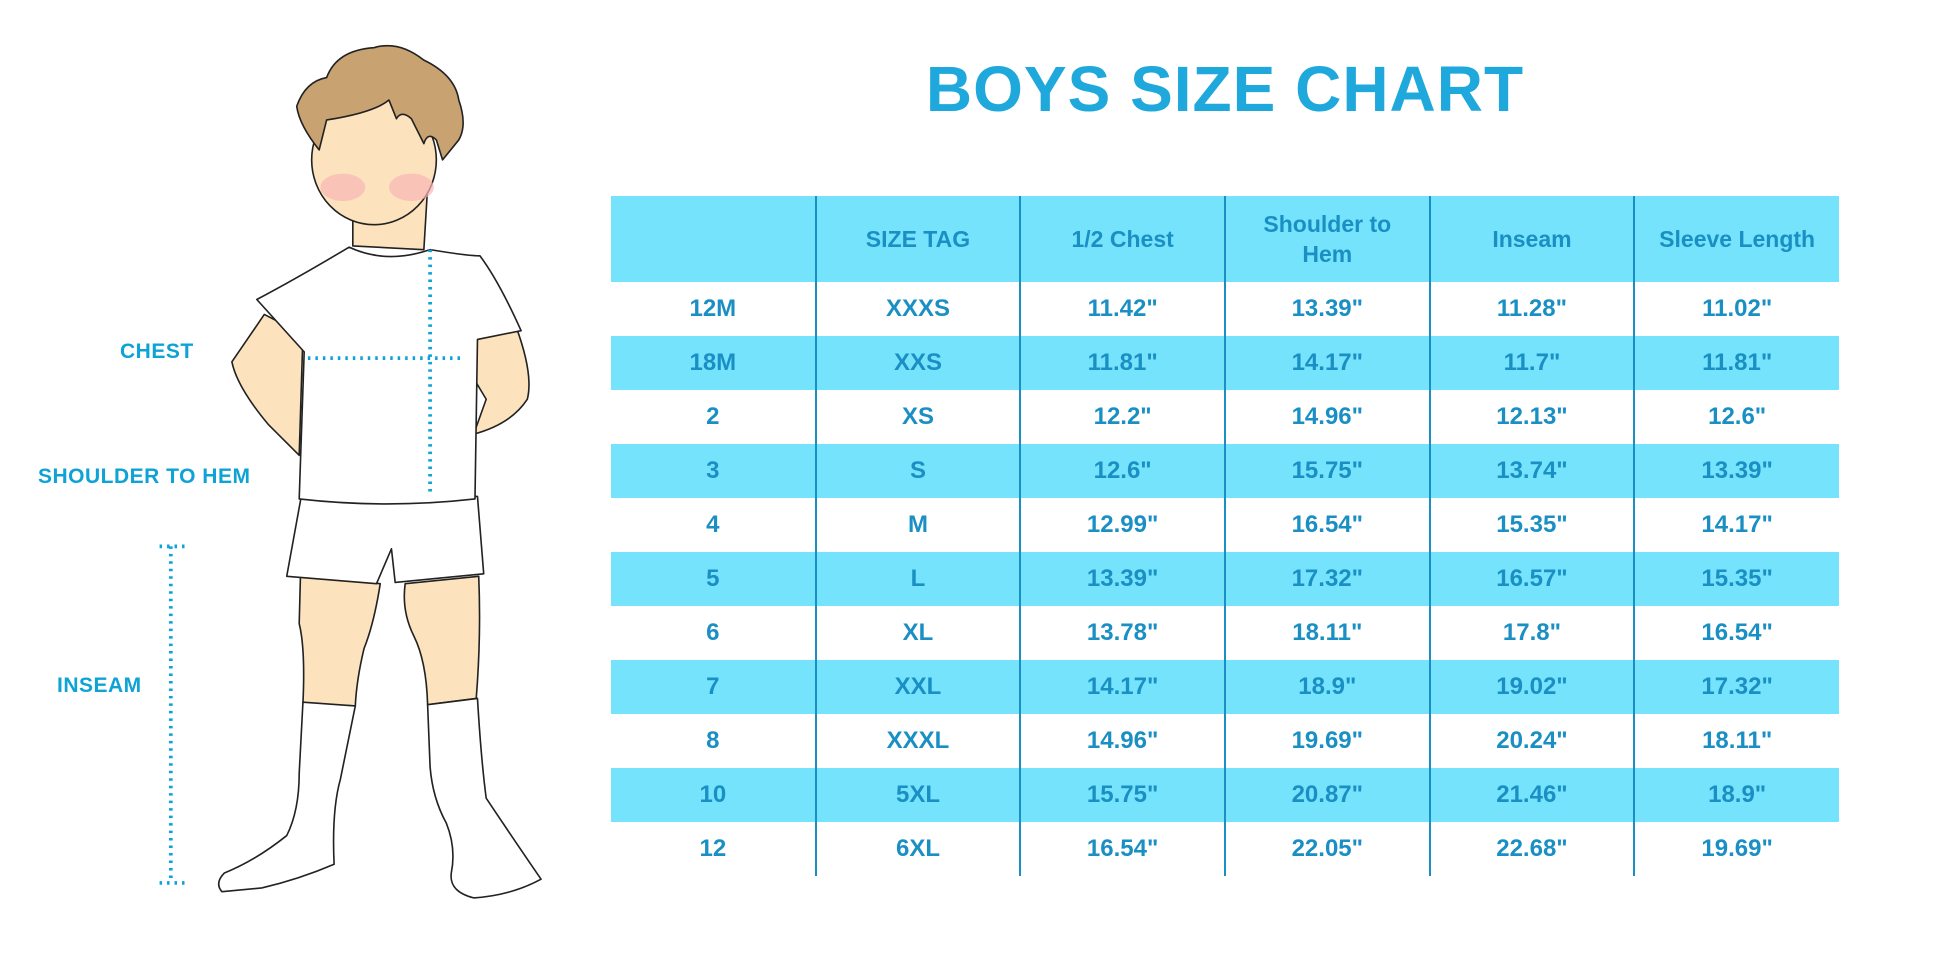 This screenshot has width=1946, height=973. What do you see at coordinates (157, 351) in the screenshot?
I see `chest-label: CHEST` at bounding box center [157, 351].